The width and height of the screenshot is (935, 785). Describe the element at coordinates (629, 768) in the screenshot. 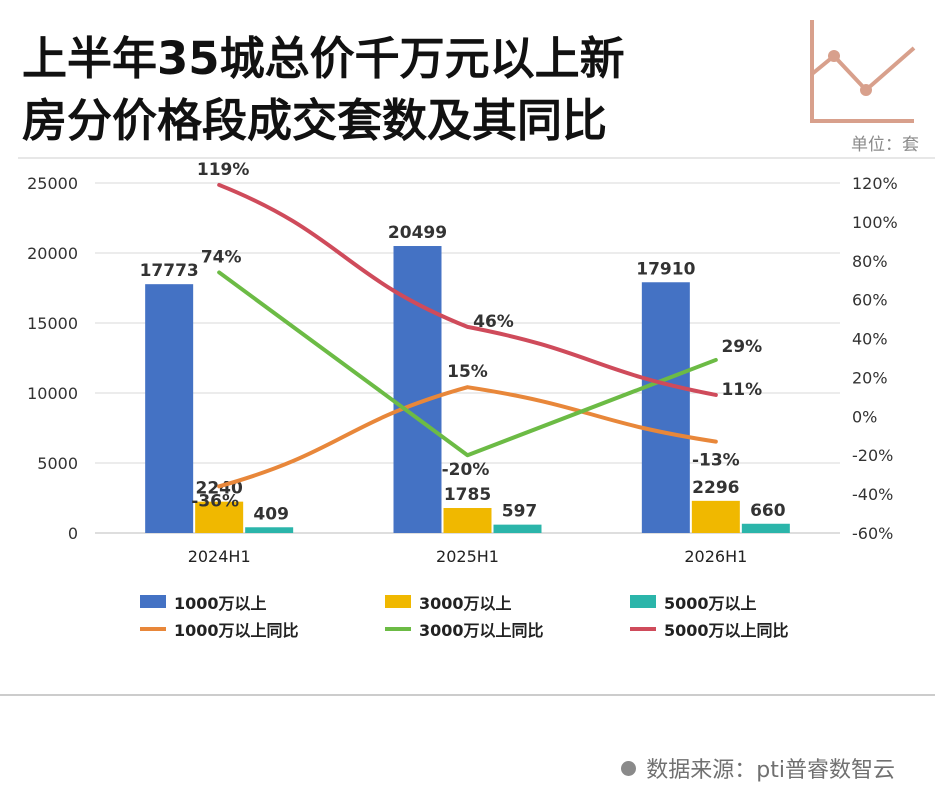

I see `bullet-dot-icon` at that location.